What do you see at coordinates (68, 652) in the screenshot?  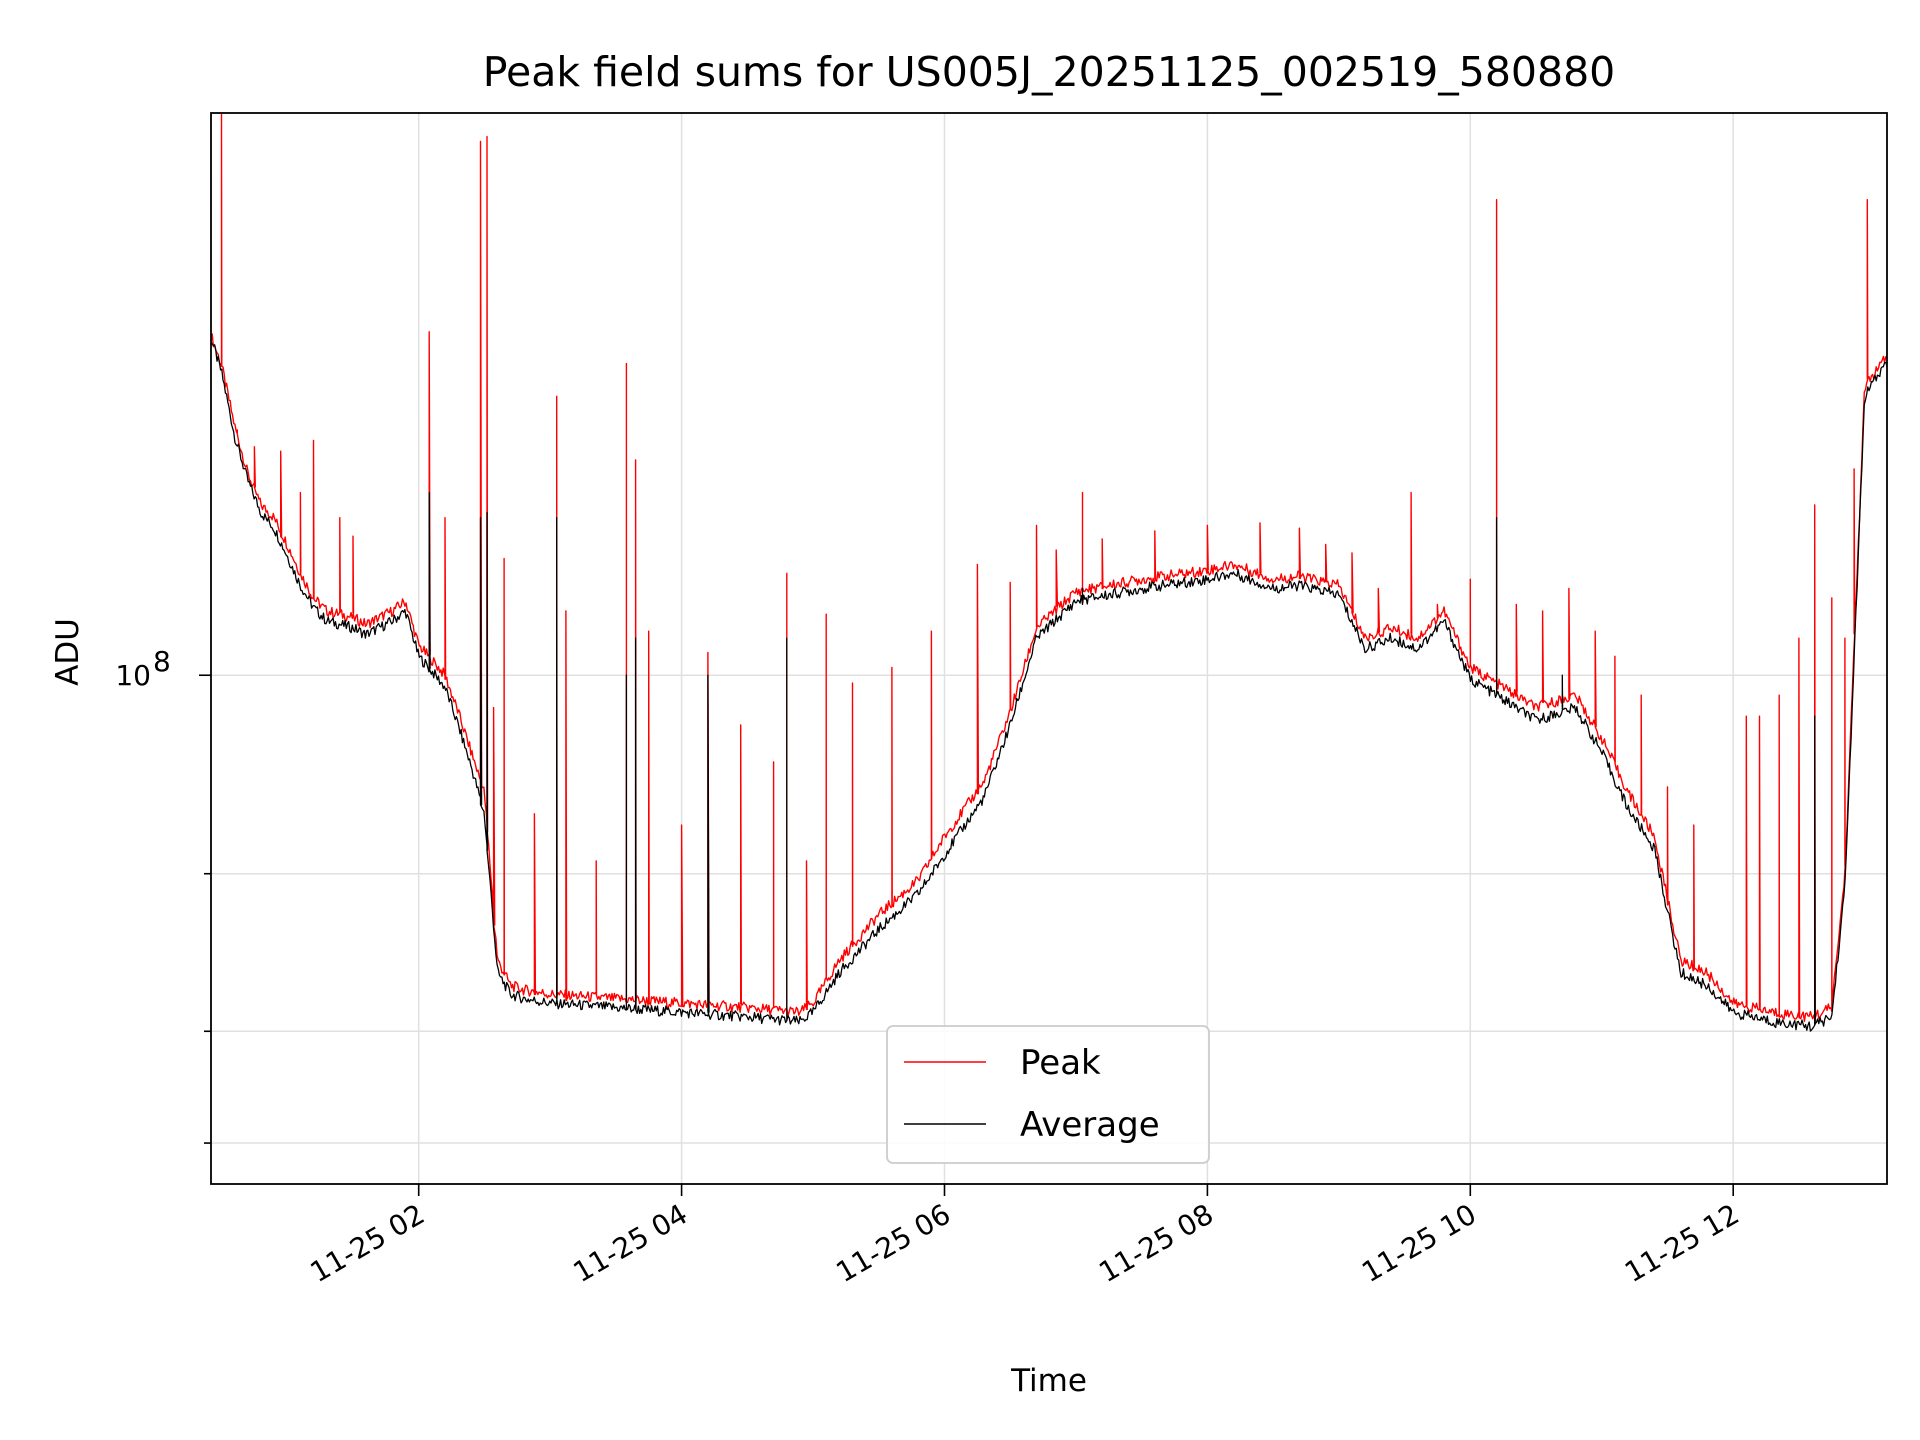 I see `y-axis-label: ADU` at bounding box center [68, 652].